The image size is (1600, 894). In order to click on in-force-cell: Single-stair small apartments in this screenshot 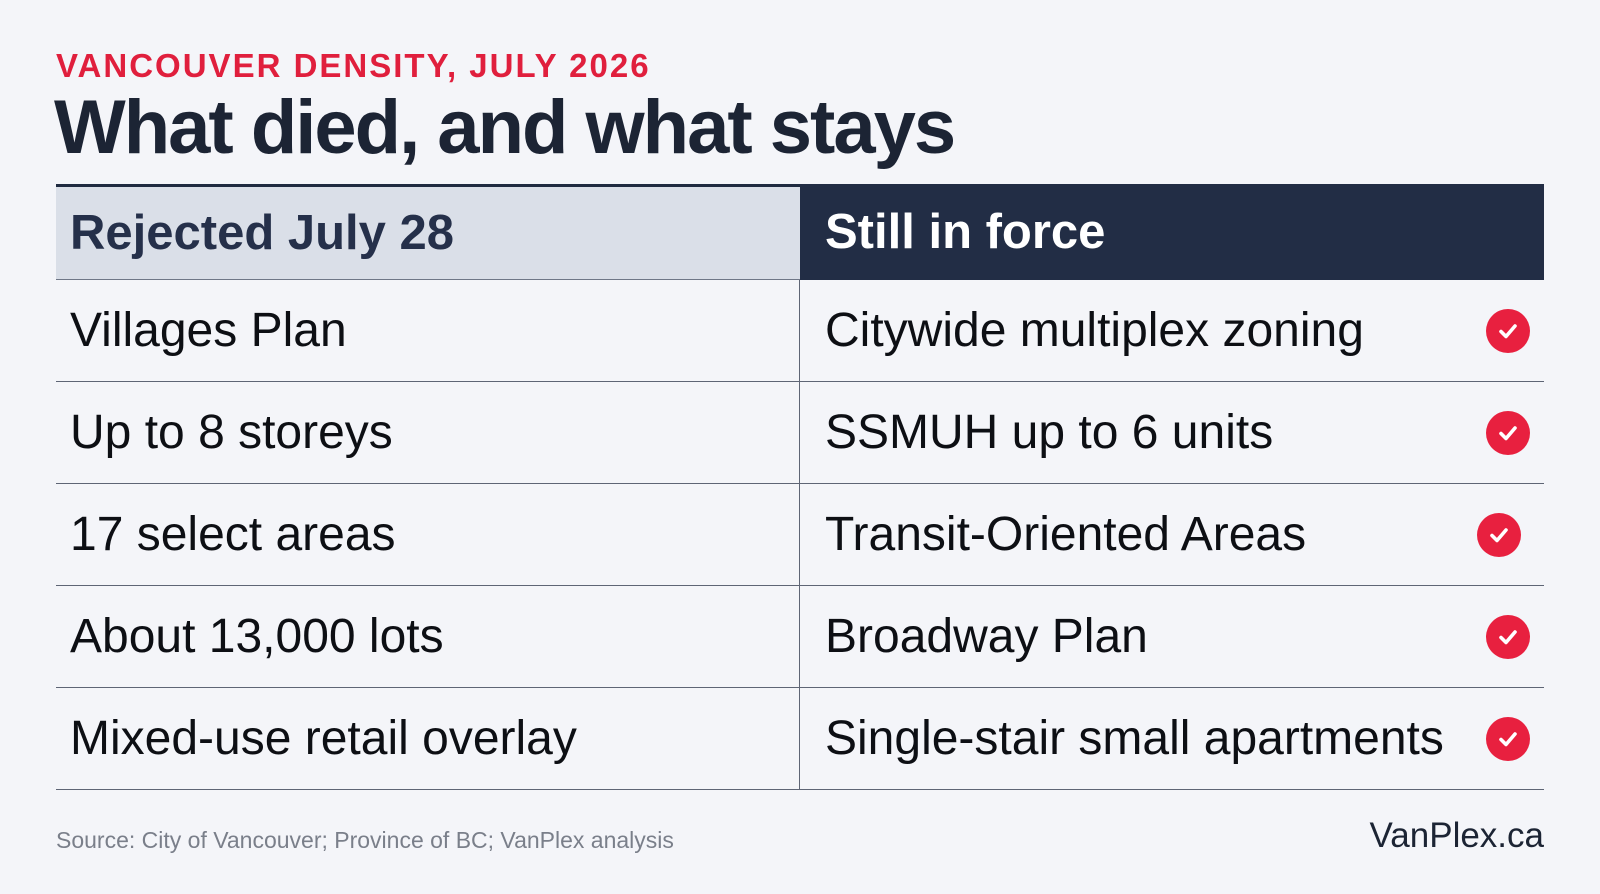, I will do `click(1172, 738)`.